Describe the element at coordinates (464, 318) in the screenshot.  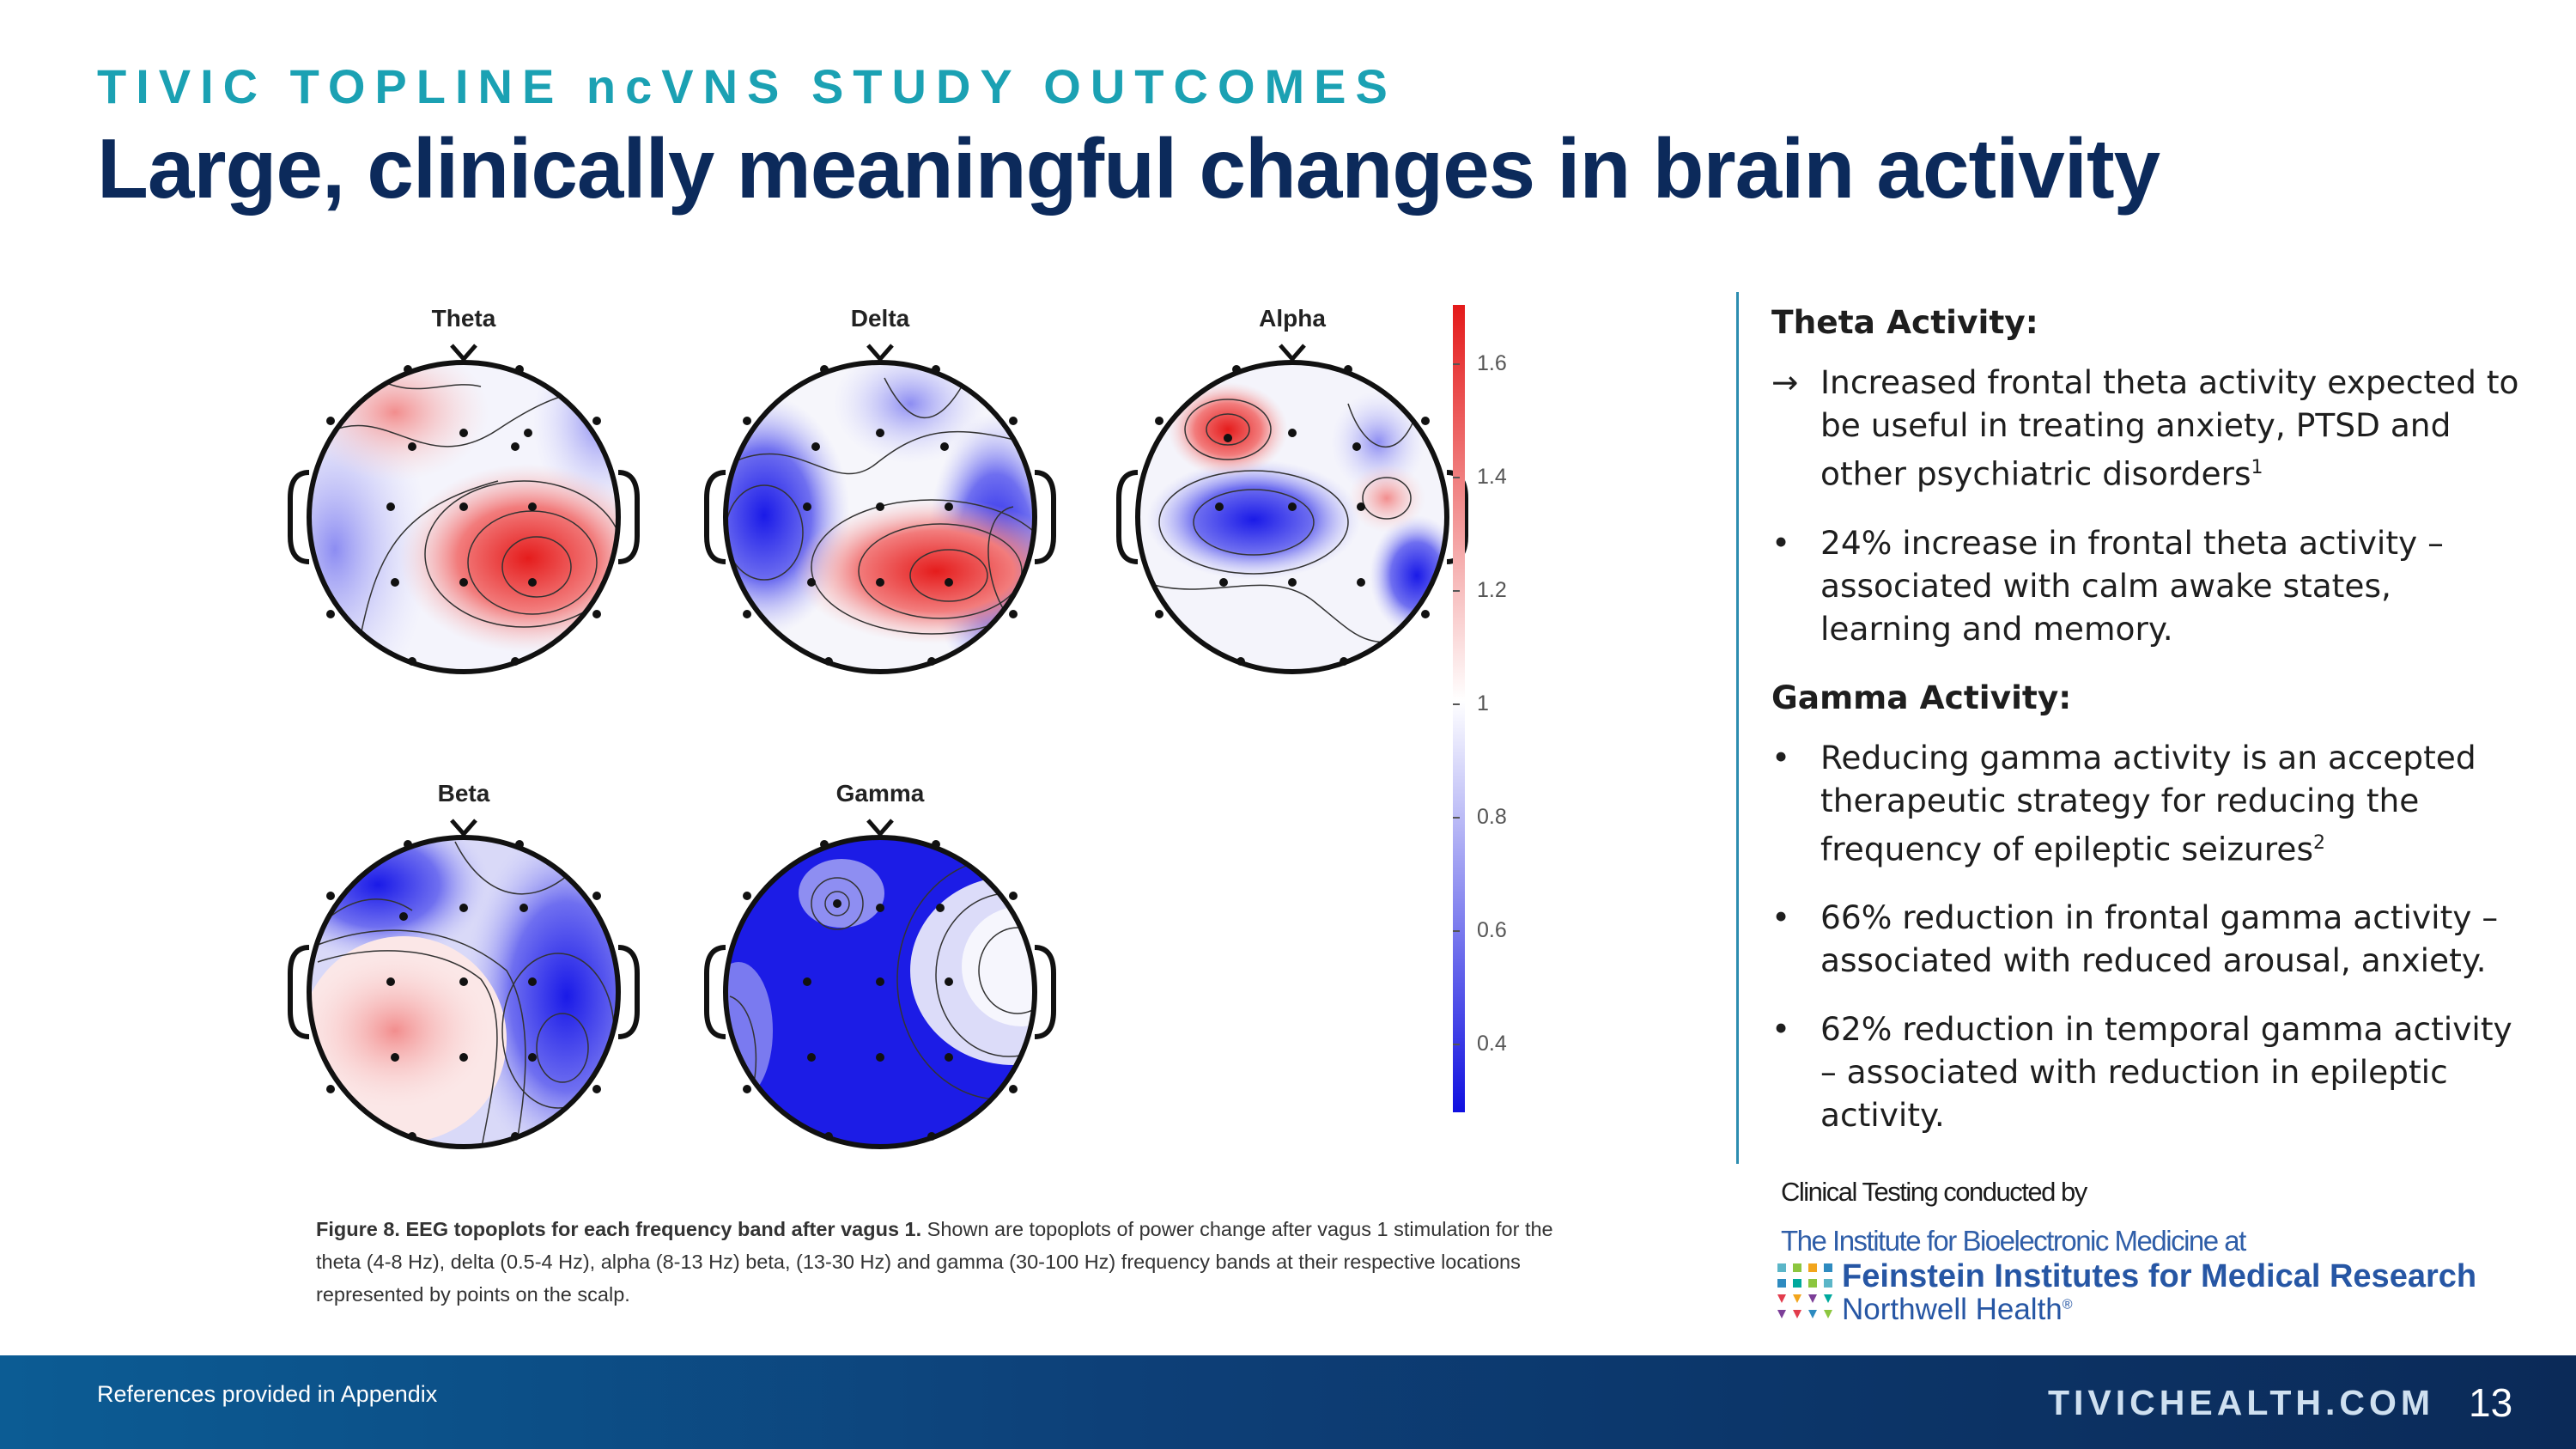
I see `topoplot-label-theta: Theta` at that location.